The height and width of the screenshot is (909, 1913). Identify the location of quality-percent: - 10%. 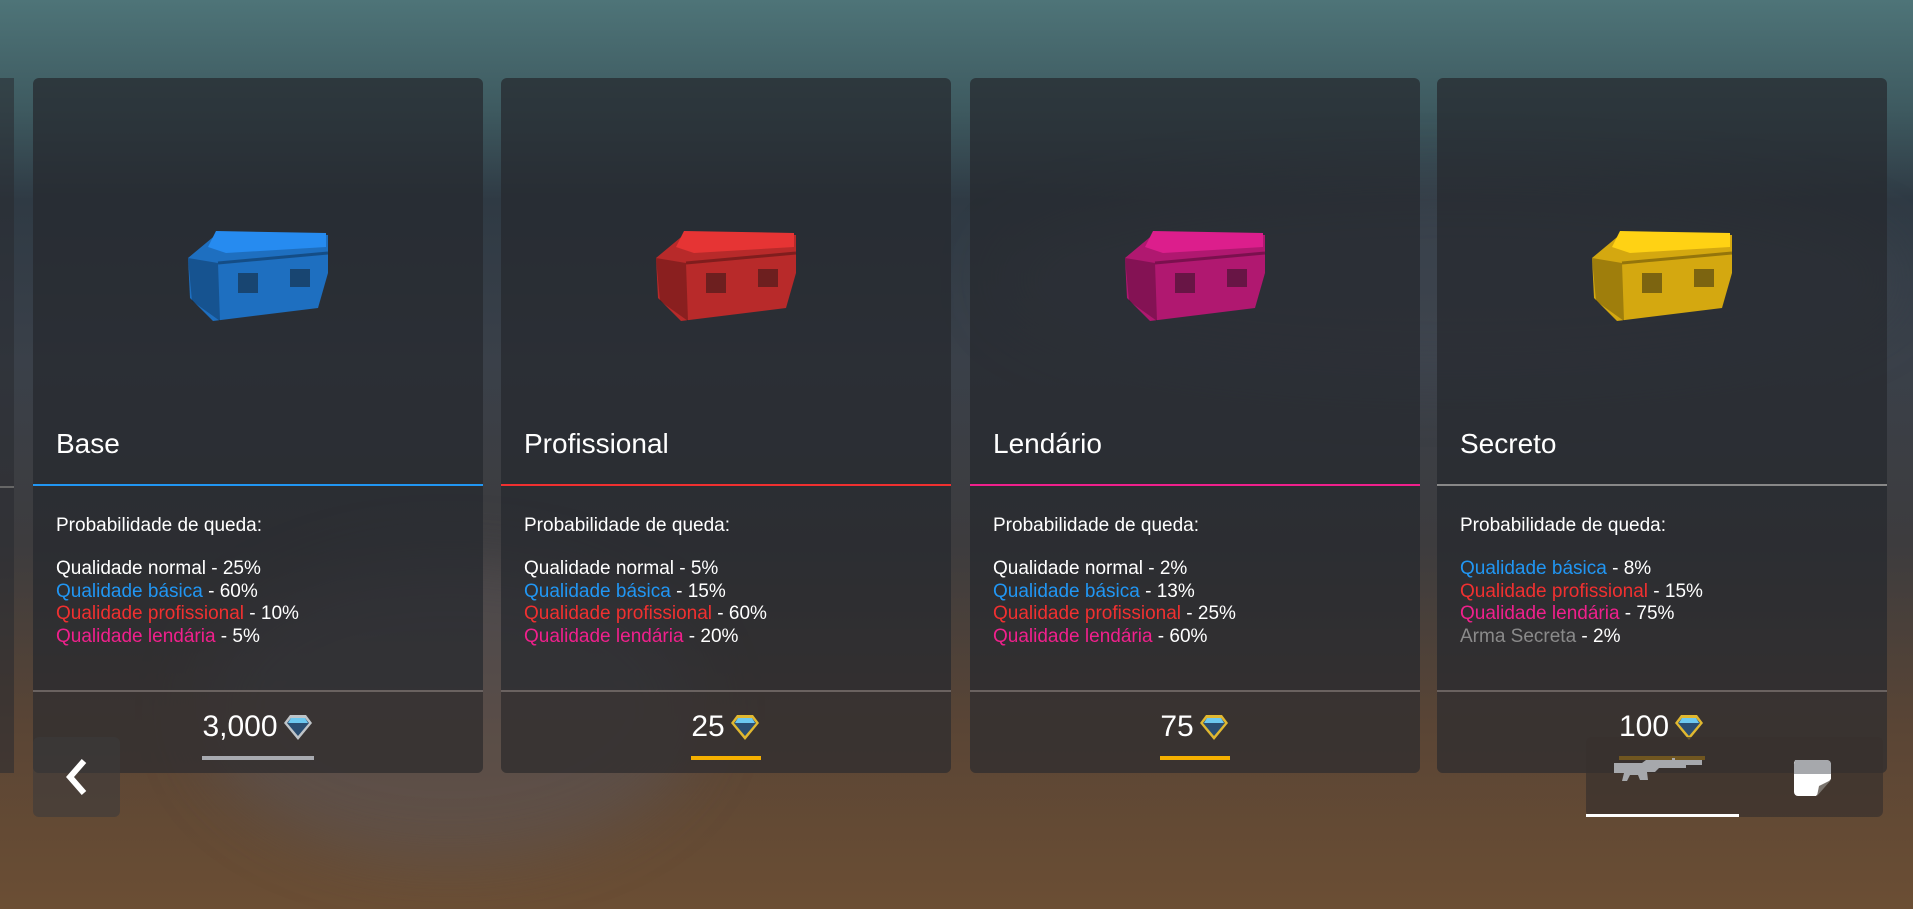
(271, 613).